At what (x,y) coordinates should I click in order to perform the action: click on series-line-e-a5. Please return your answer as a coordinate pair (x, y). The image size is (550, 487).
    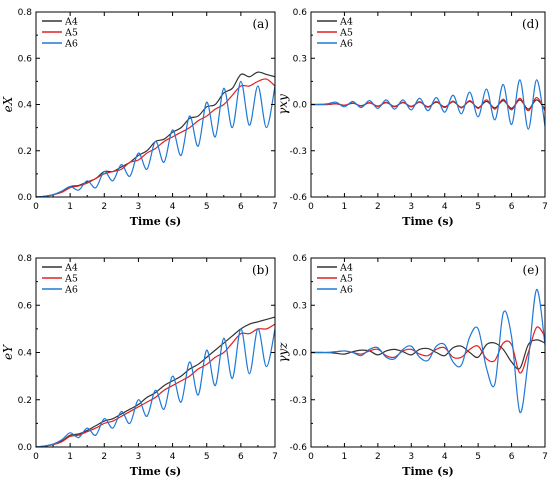
    Looking at the image, I should click on (428, 350).